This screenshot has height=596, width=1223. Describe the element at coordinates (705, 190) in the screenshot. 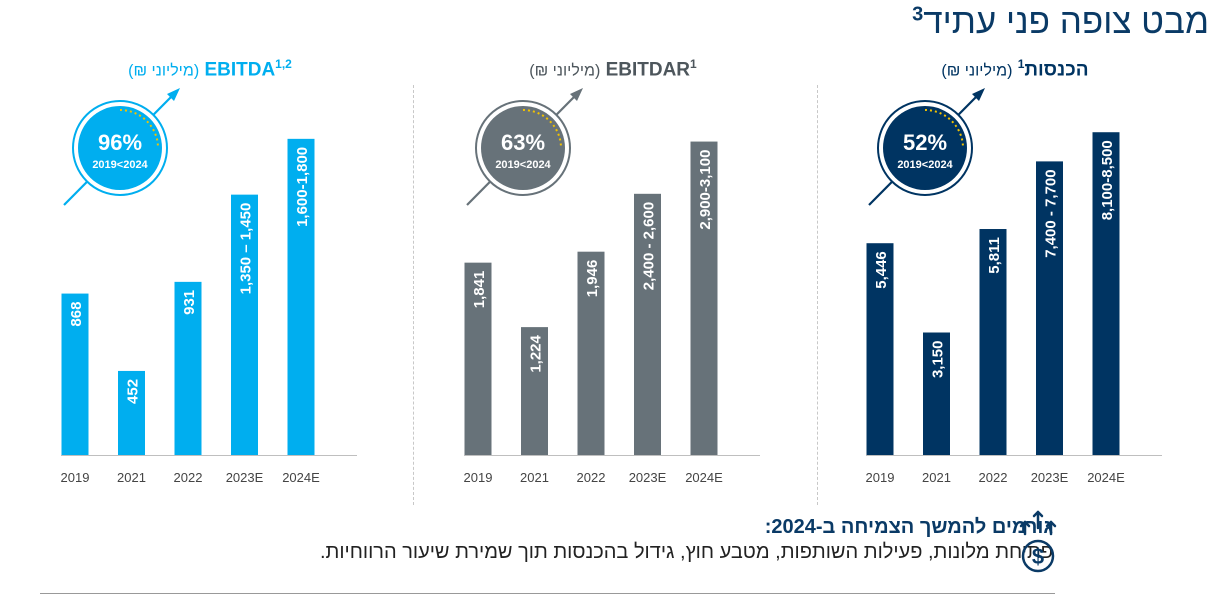

I see `bar-value-label: 2,900-3,100` at that location.